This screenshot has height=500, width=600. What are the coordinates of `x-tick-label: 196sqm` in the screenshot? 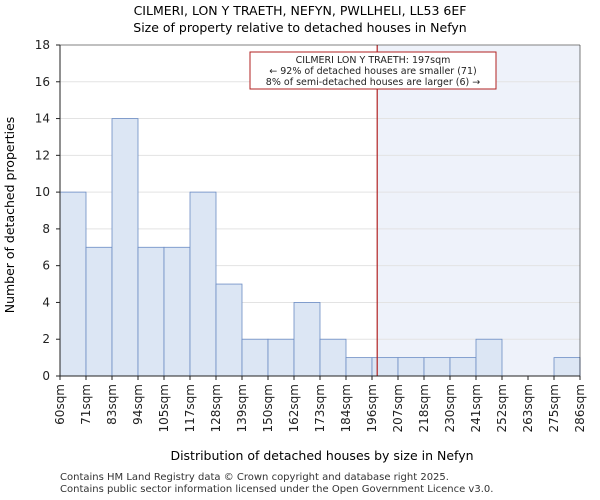 It's located at (372, 408).